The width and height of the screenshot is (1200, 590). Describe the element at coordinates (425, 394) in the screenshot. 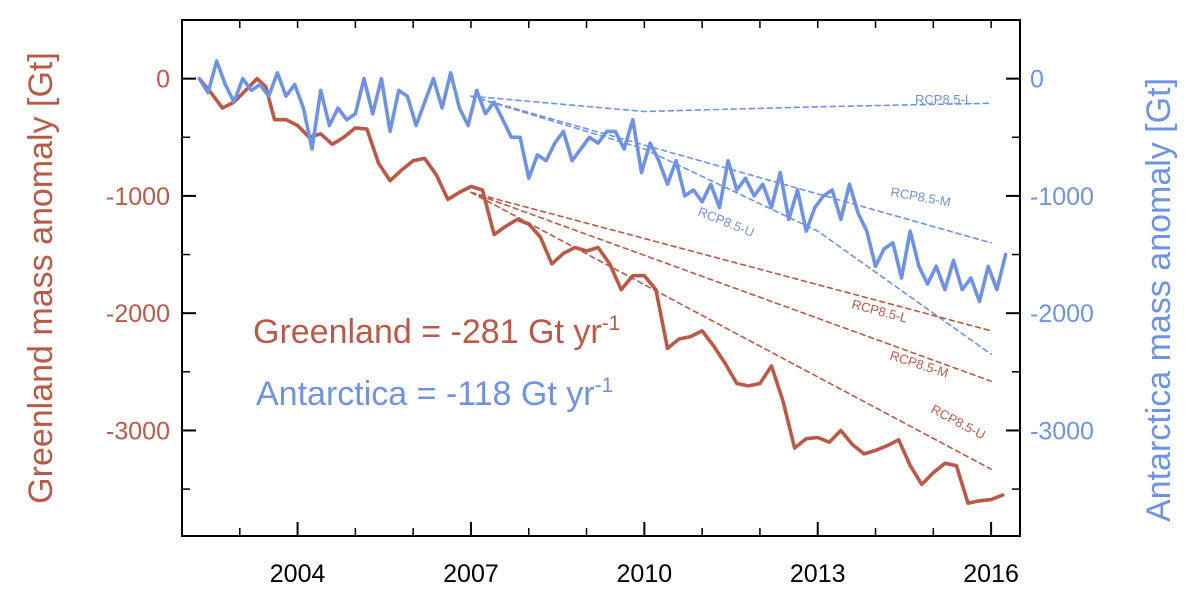

I see `antarctica-rate-text: Antarctica = -118 Gt yr` at that location.